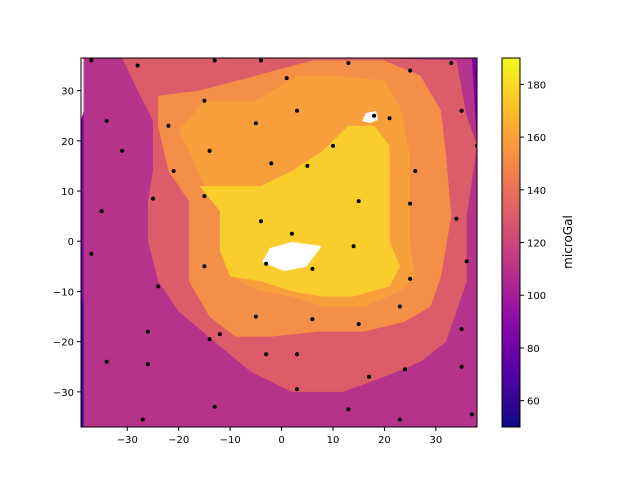 The image size is (640, 484). I want to click on x-axis: −30 −20 −10 0 10 20 30, so click(279, 436).